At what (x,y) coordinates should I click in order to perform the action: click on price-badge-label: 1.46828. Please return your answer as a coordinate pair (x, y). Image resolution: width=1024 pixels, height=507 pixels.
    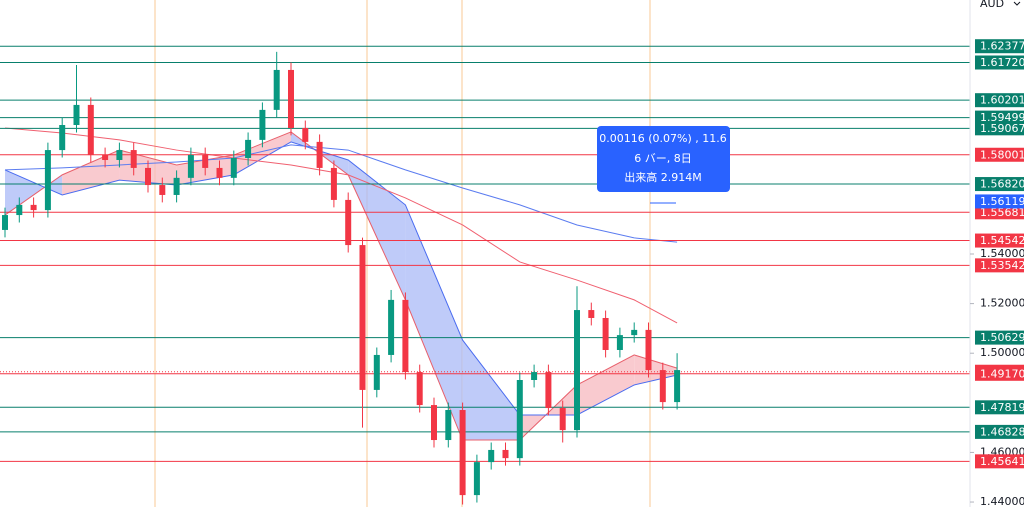
    Looking at the image, I should click on (1002, 431).